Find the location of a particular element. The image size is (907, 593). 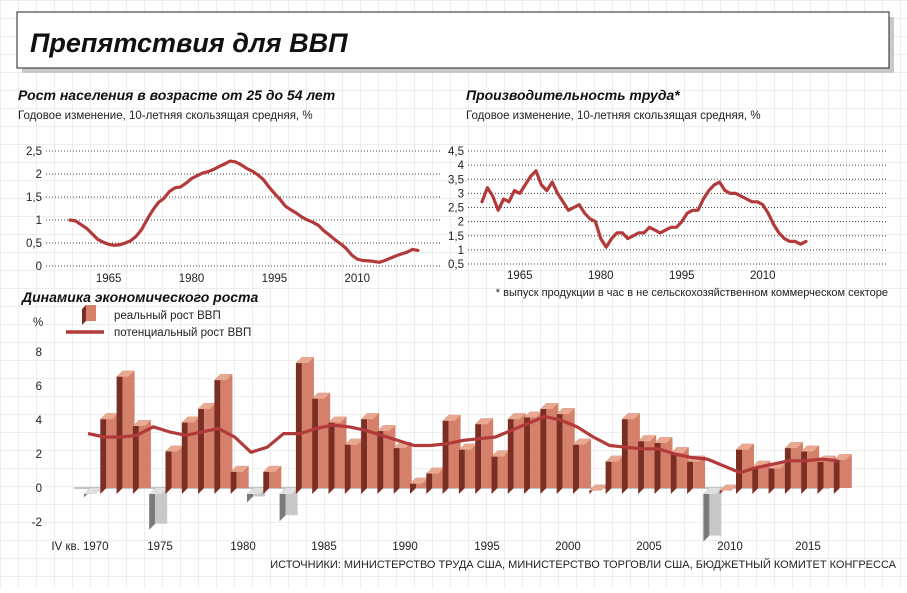

y-tick-label: 2 is located at coordinates (39, 175).